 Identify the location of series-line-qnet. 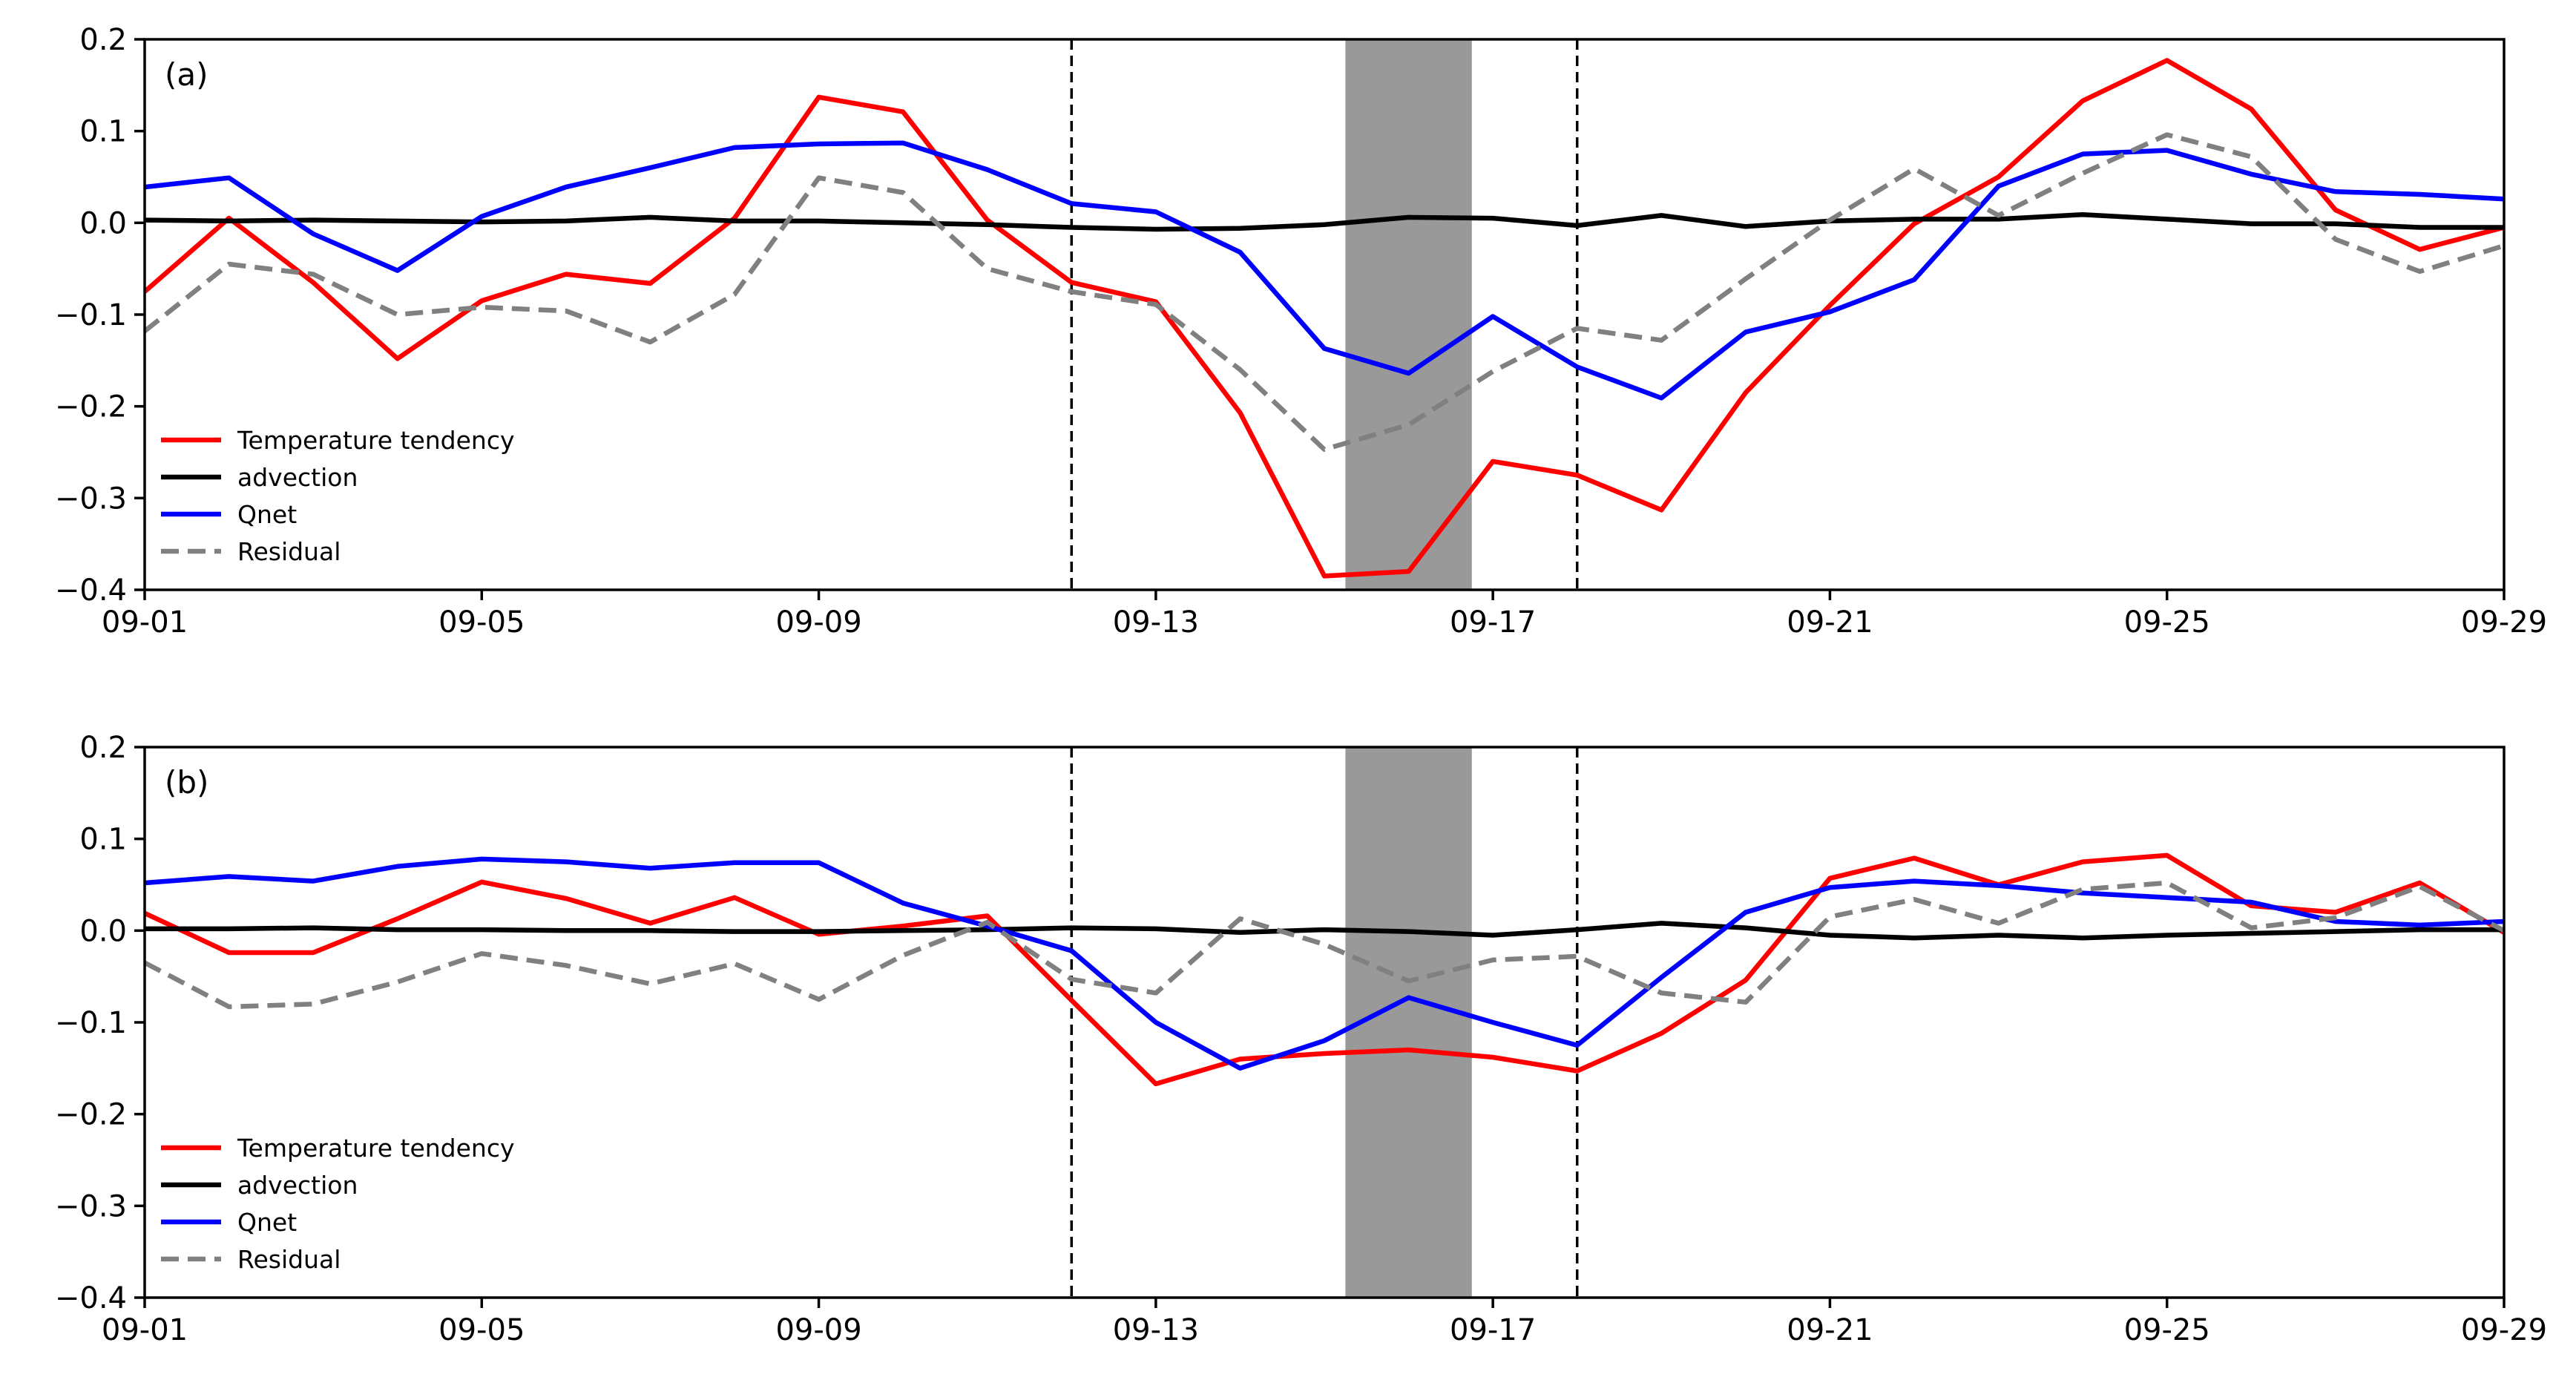
(1324, 963).